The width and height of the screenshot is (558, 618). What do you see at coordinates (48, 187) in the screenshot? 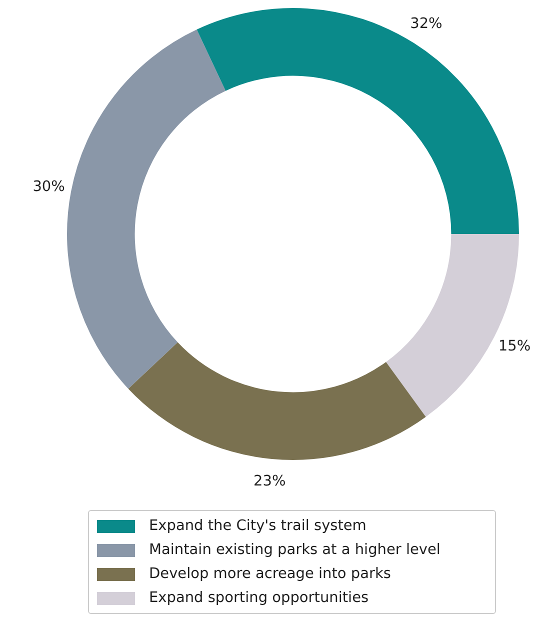
I see `data-label: 30%` at bounding box center [48, 187].